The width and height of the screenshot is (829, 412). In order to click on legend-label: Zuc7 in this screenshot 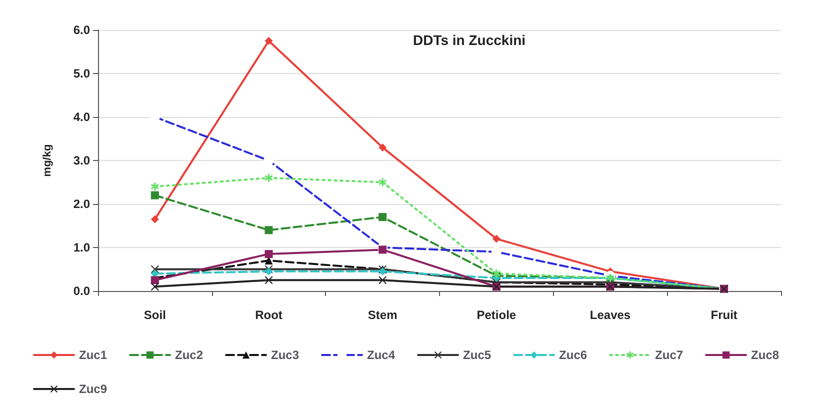, I will do `click(669, 355)`.